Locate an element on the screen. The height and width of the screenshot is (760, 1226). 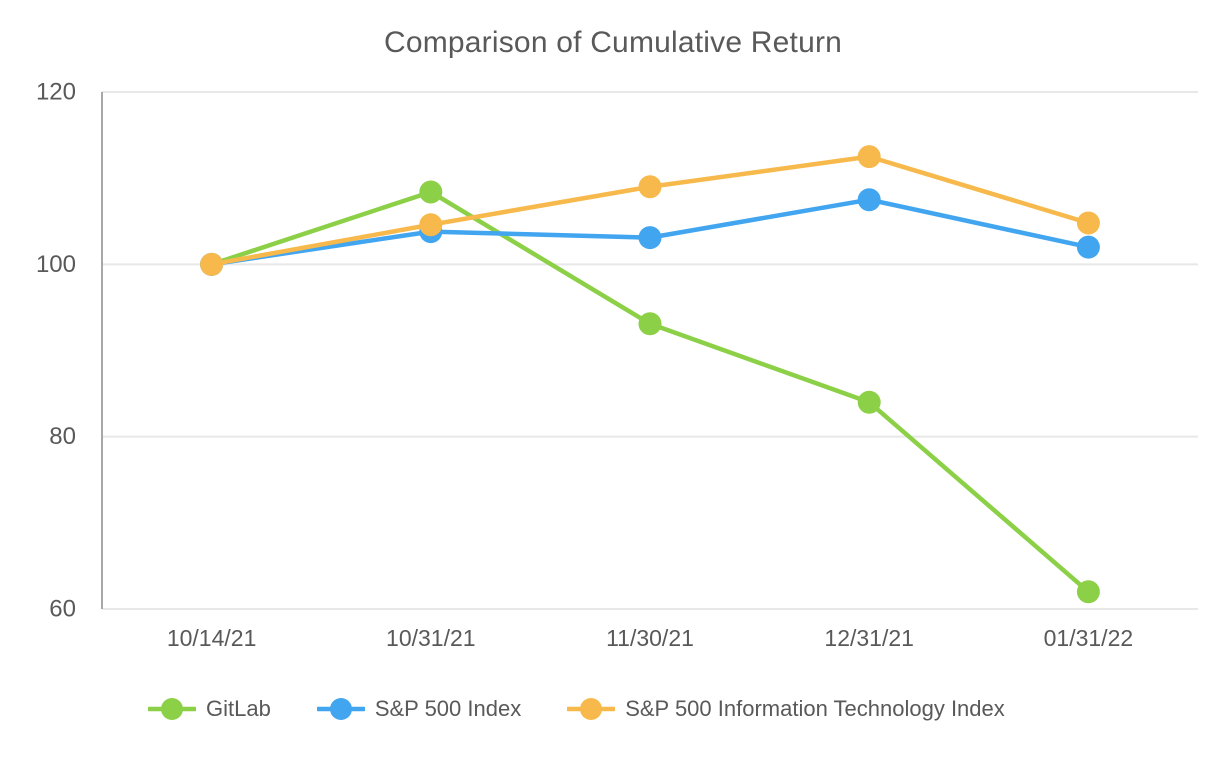
legend-item-gitlab: GitLab is located at coordinates (209, 709).